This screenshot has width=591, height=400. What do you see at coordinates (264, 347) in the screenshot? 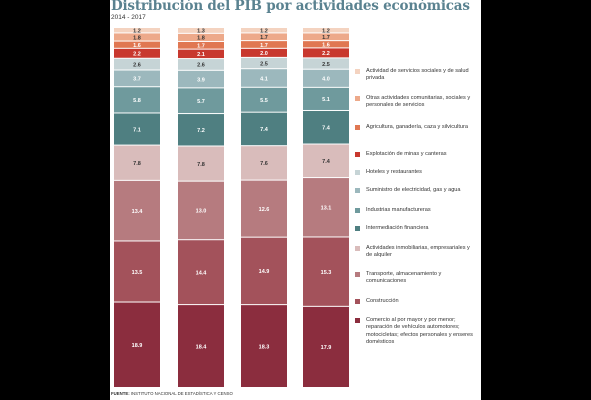
I see `data-label: 18.3` at bounding box center [264, 347].